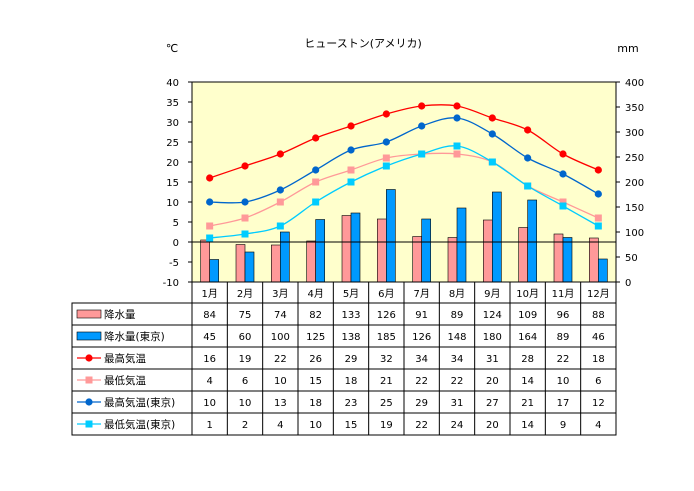  I want to click on left-axis-tick-label: 5, so click(176, 223).